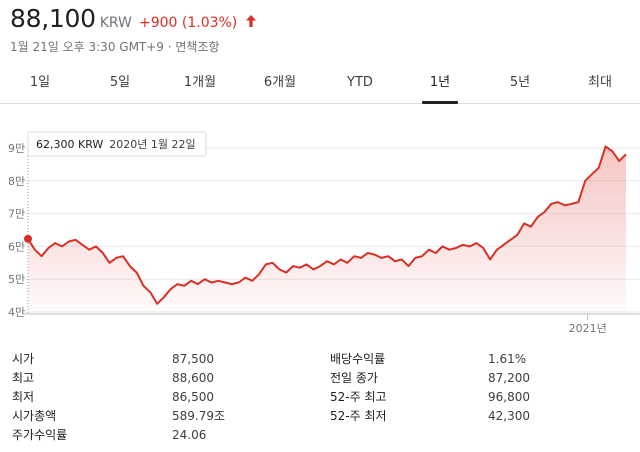  I want to click on stat-value-market-cap: 589.79조, so click(199, 416).